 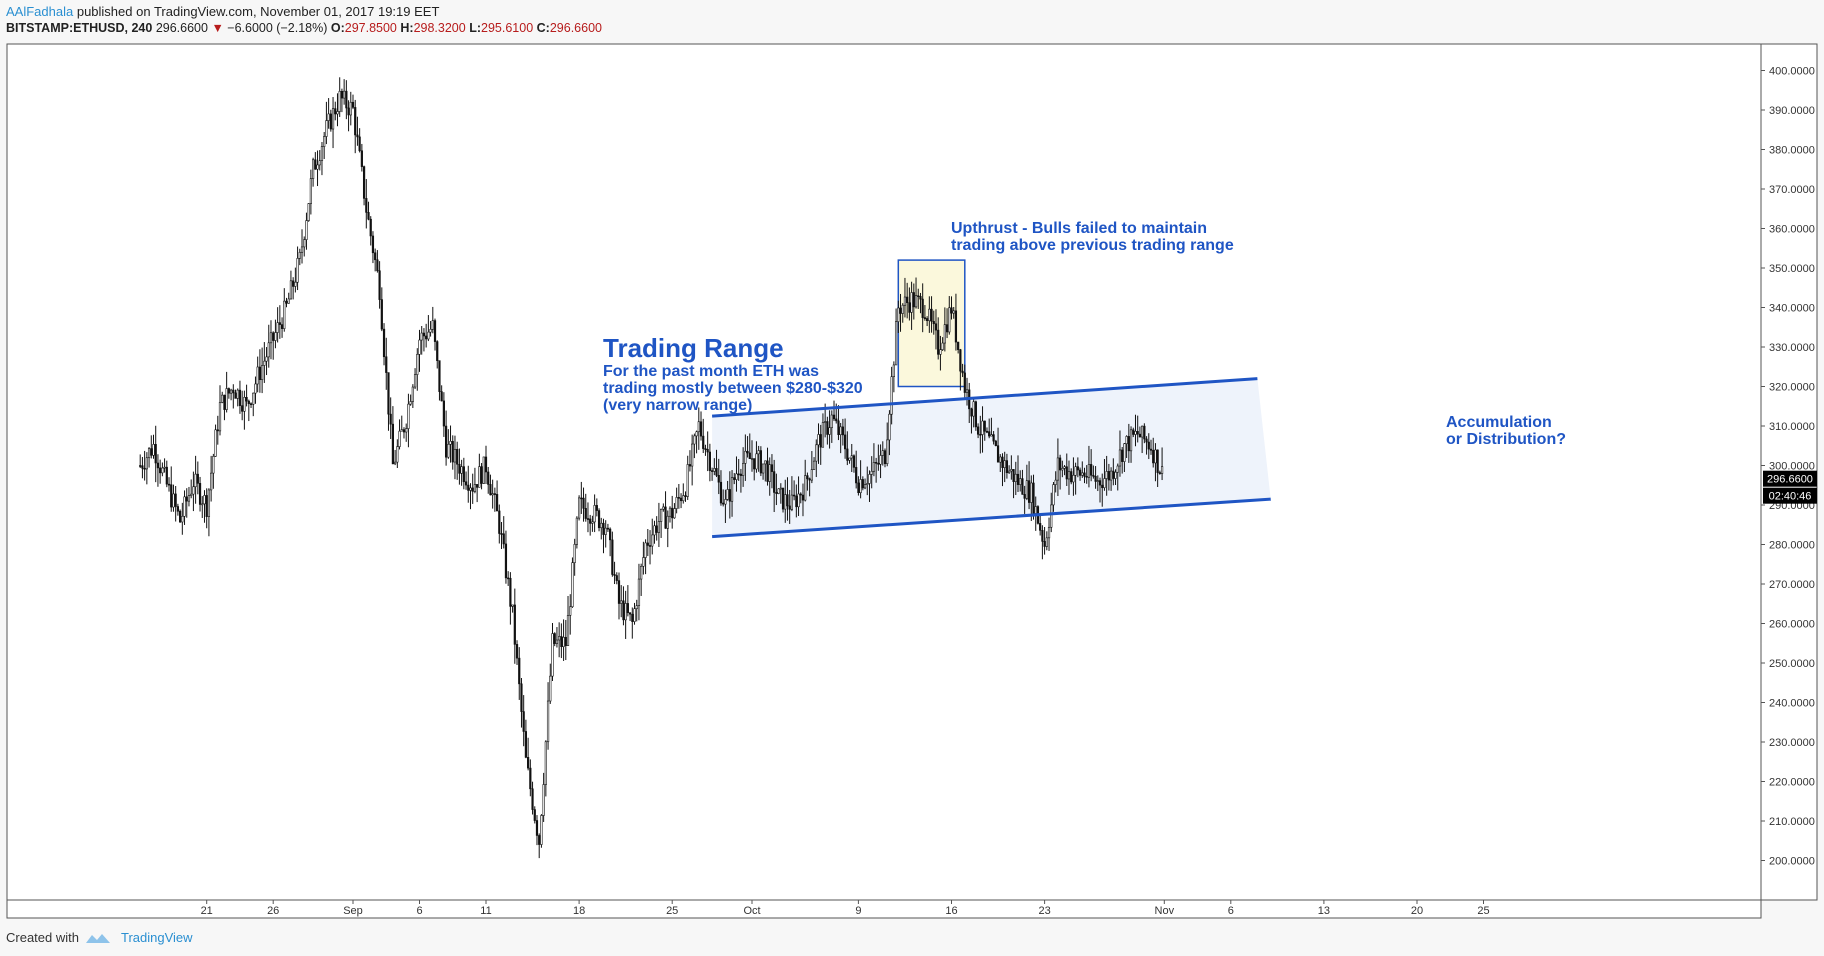 I want to click on author-link: AAlFadhala, so click(x=40, y=11).